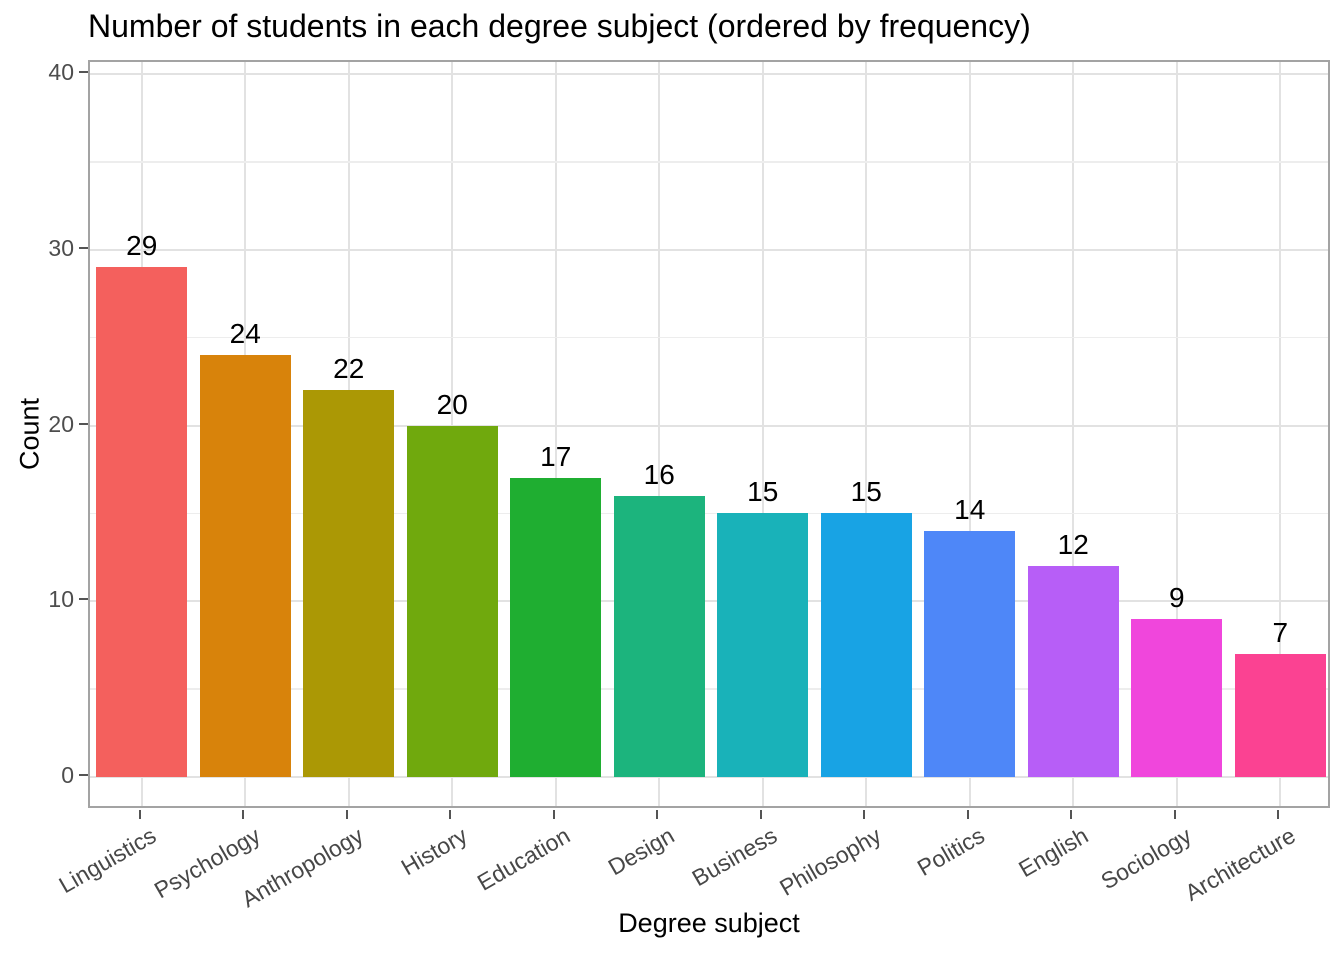 This screenshot has width=1344, height=960. What do you see at coordinates (61, 599) in the screenshot?
I see `y-tick-label: 10` at bounding box center [61, 599].